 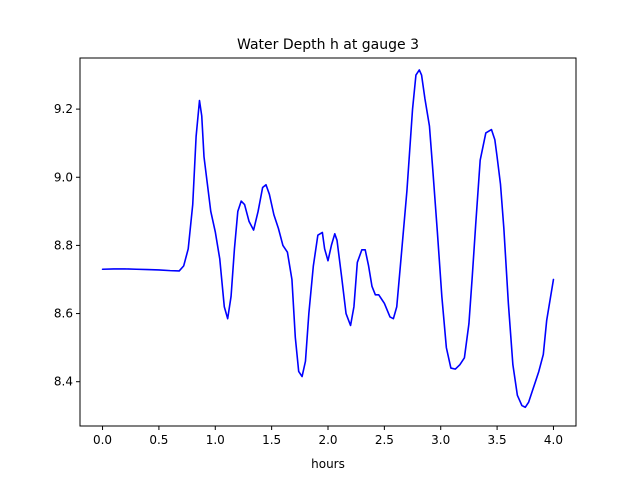 What do you see at coordinates (102, 440) in the screenshot?
I see `x-tick-label: 0.0` at bounding box center [102, 440].